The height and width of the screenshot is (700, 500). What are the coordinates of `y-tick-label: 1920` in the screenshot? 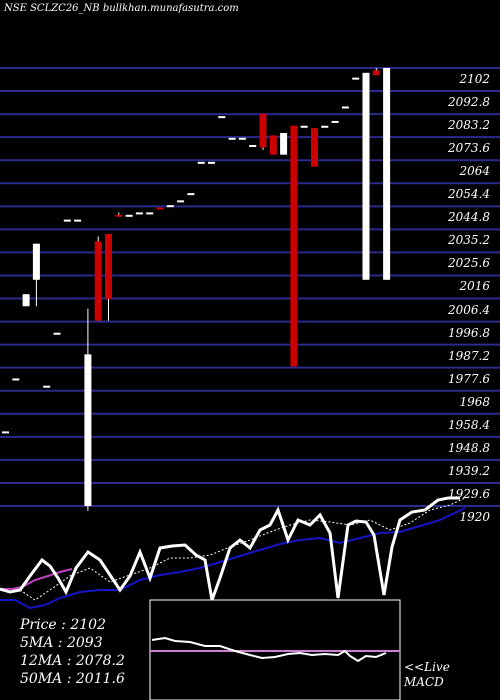 It's located at (474, 517).